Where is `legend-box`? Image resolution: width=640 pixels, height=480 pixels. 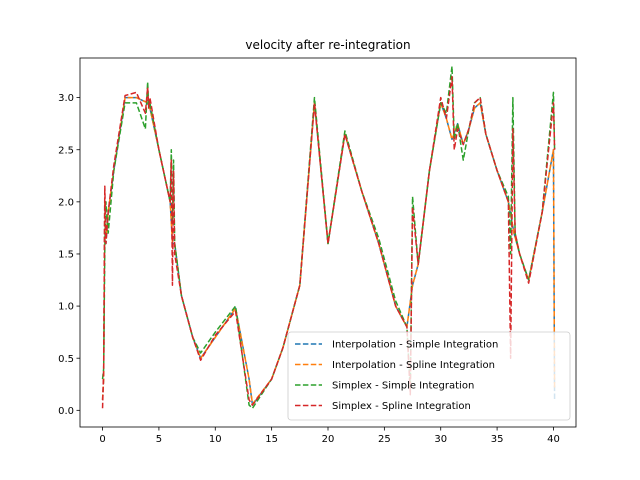
legend-box is located at coordinates (429, 376).